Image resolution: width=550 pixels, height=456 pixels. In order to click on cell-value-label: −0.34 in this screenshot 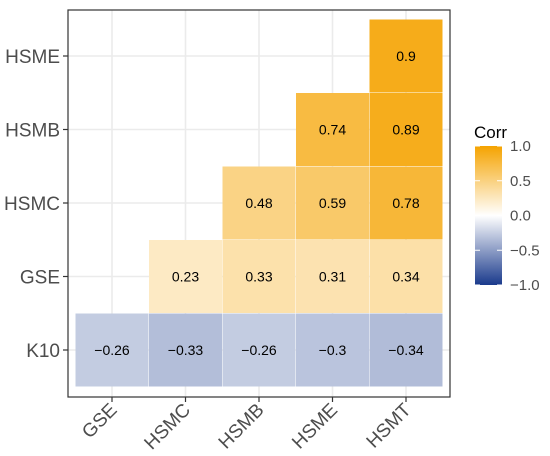, I will do `click(406, 350)`.